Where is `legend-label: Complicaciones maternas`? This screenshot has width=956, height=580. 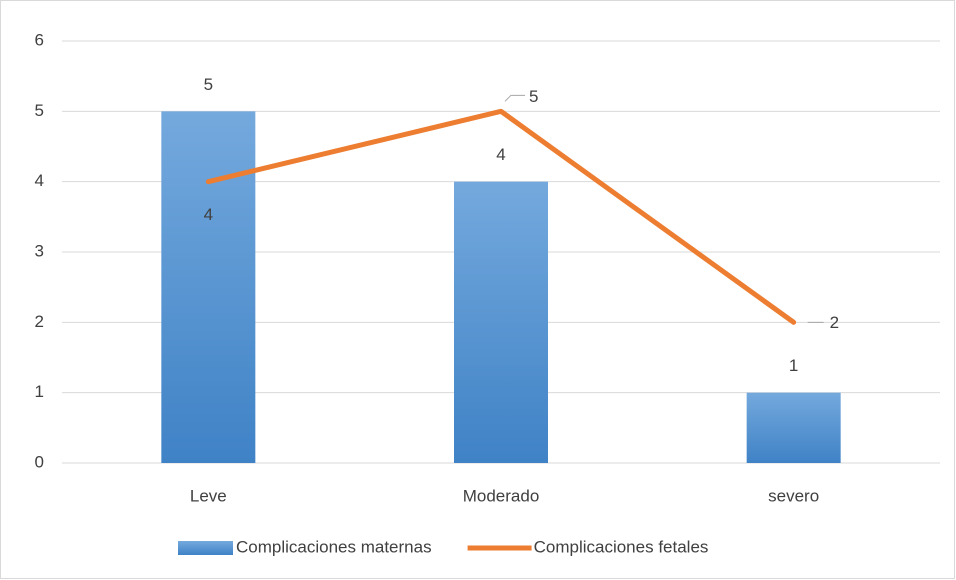 legend-label: Complicaciones maternas is located at coordinates (334, 546).